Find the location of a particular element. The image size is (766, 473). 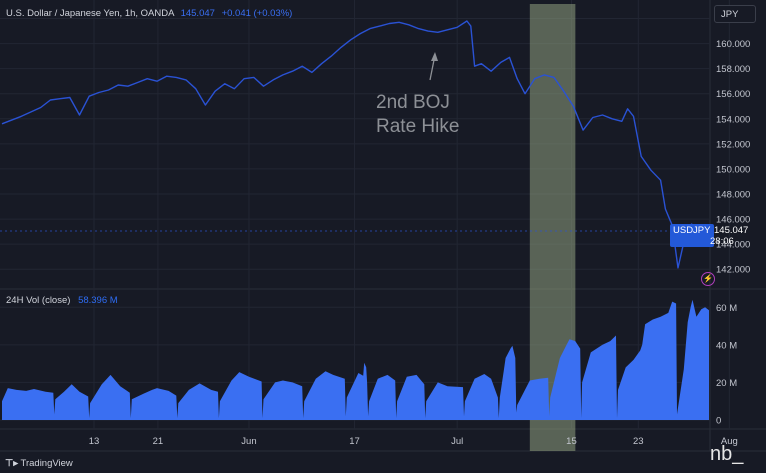

price-tick-label: 144.000 is located at coordinates (733, 245).